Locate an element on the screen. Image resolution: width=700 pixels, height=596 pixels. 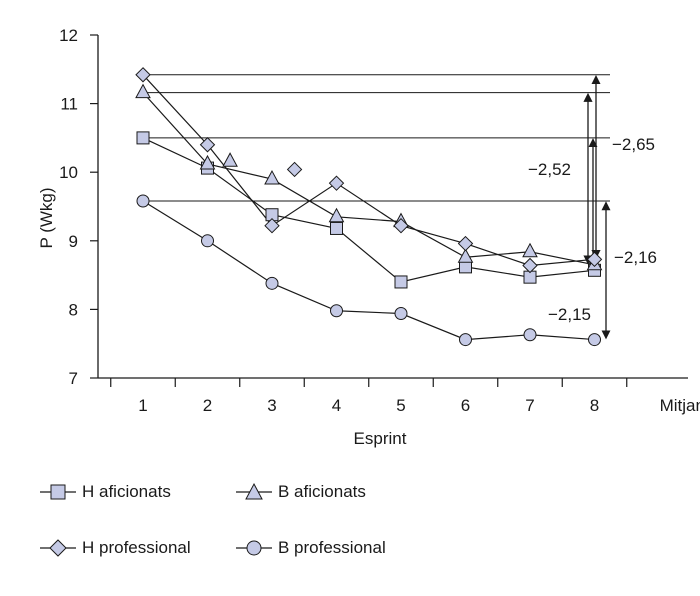
difference-arrows: −2,65 −2,52 −2,16 −2,15 is located at coordinates (592, 207).